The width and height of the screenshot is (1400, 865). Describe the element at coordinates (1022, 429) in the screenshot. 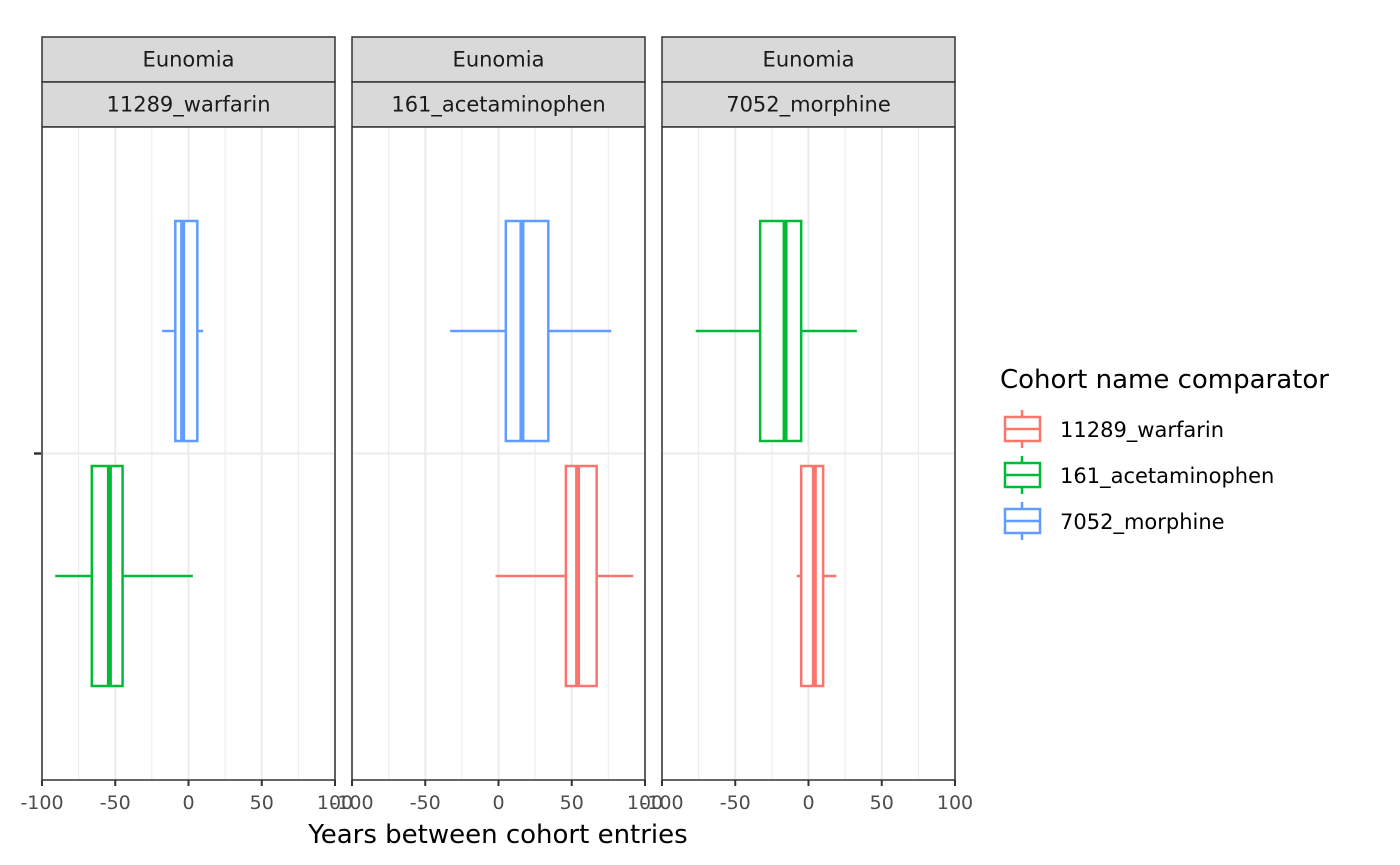

I see `legend-key-11289_warfarin` at that location.